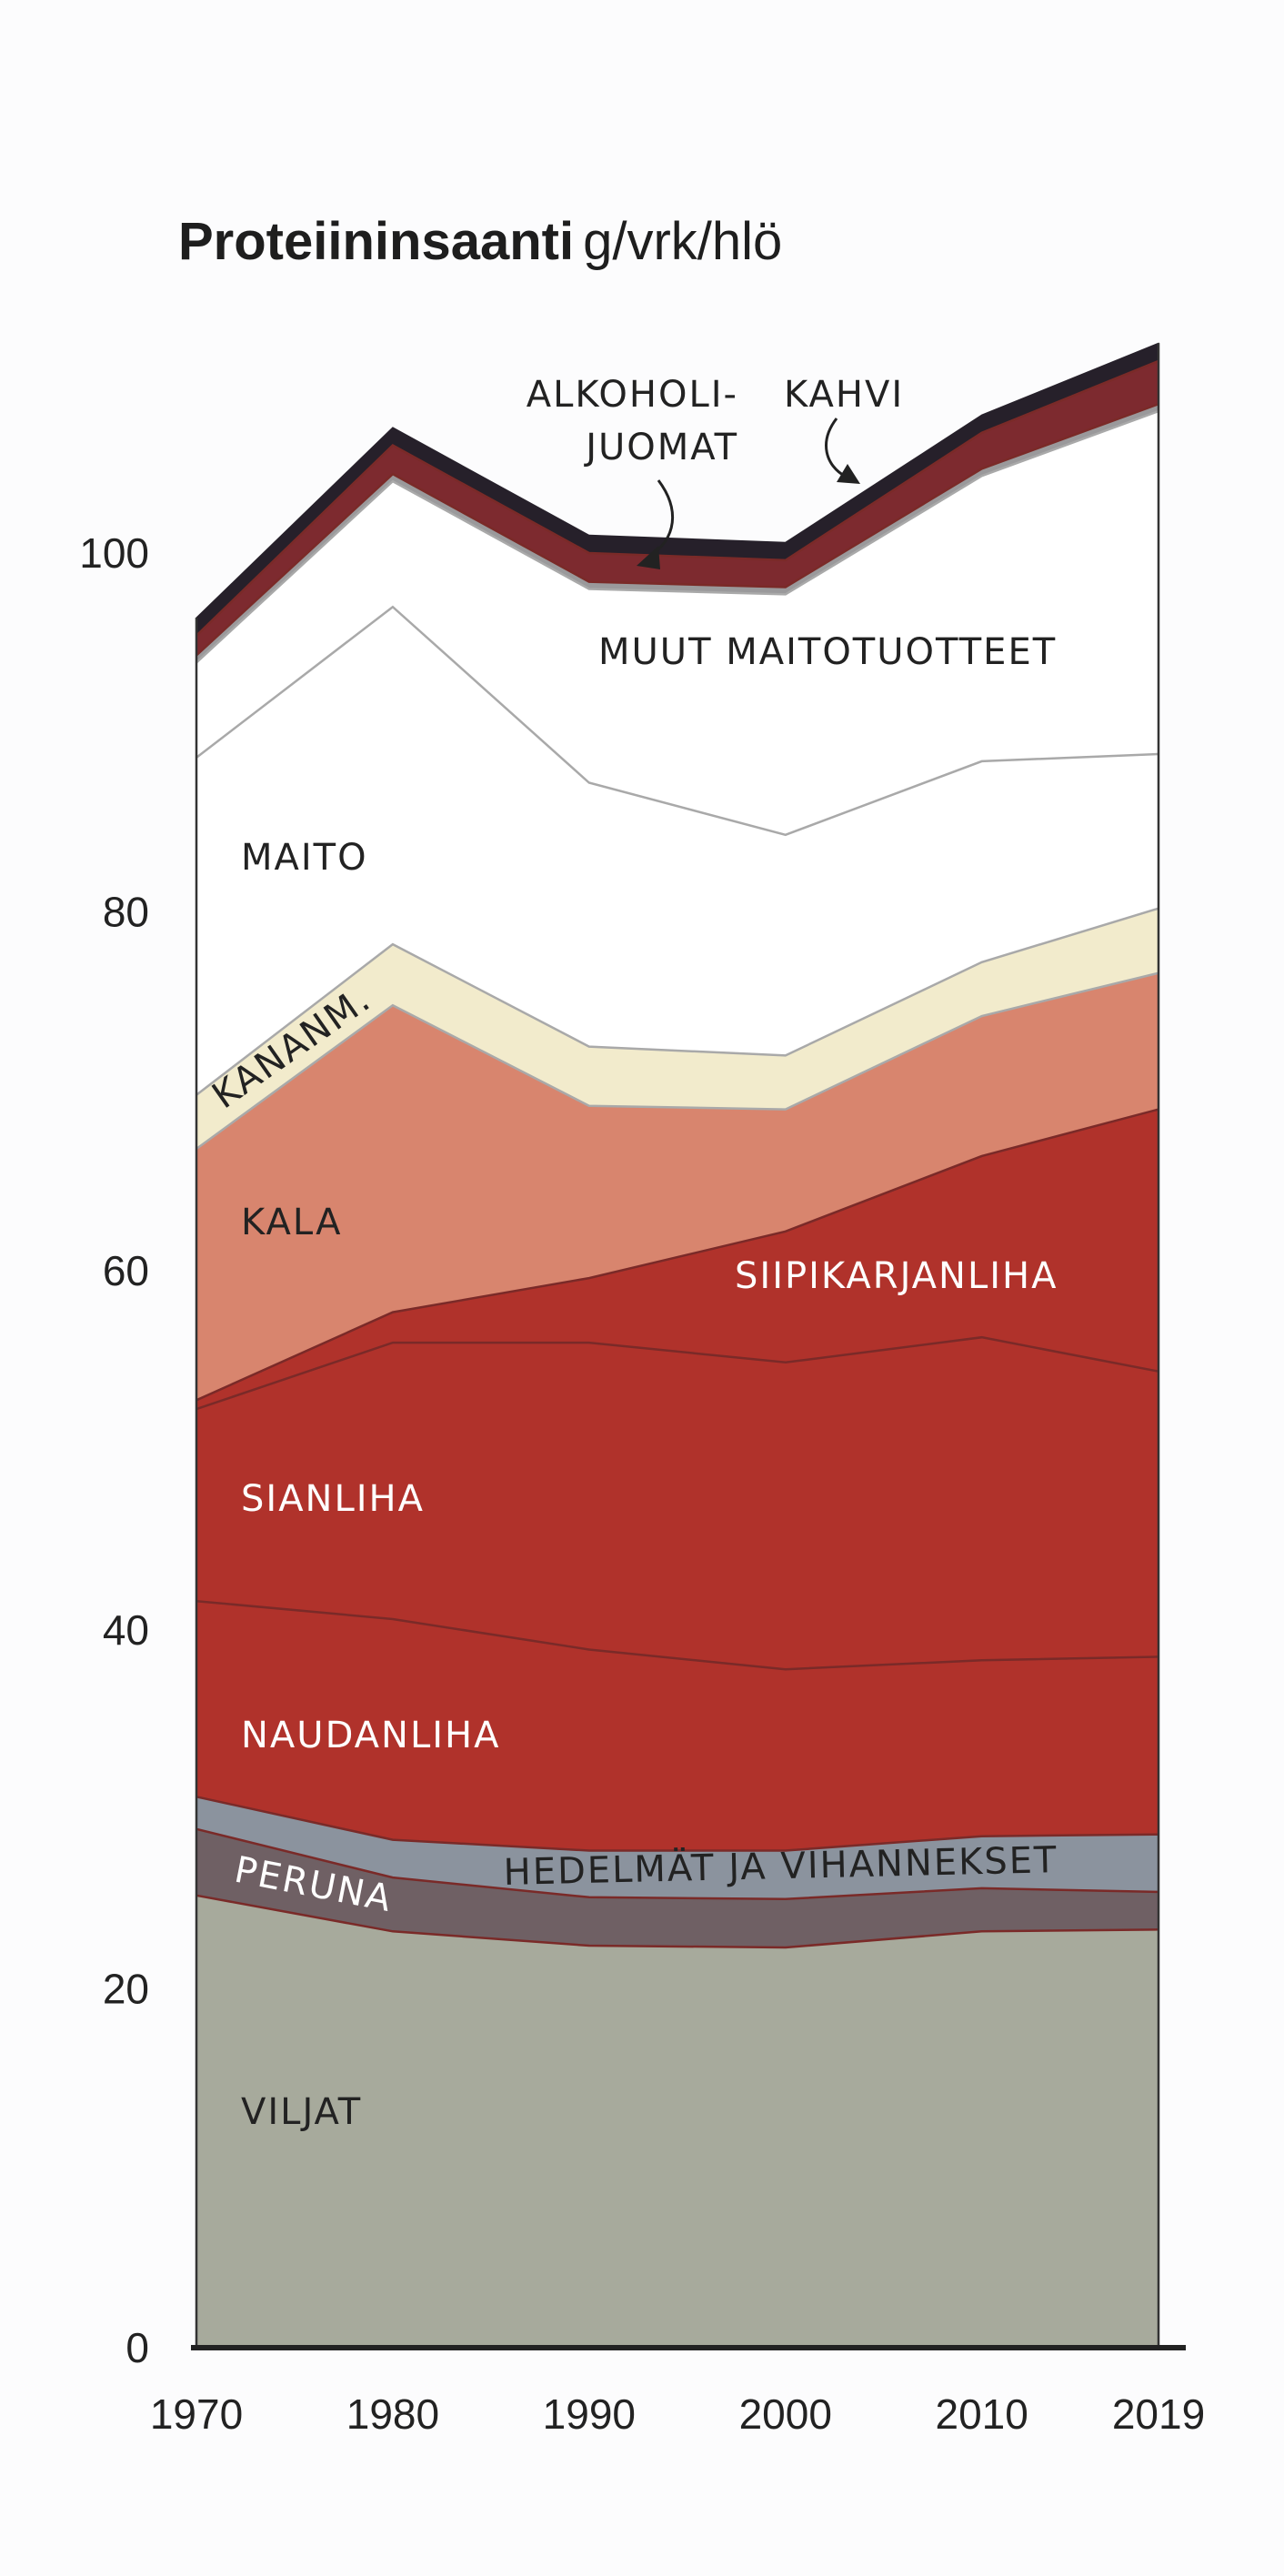  Describe the element at coordinates (137, 2347) in the screenshot. I see `y-tick-label: 0` at that location.